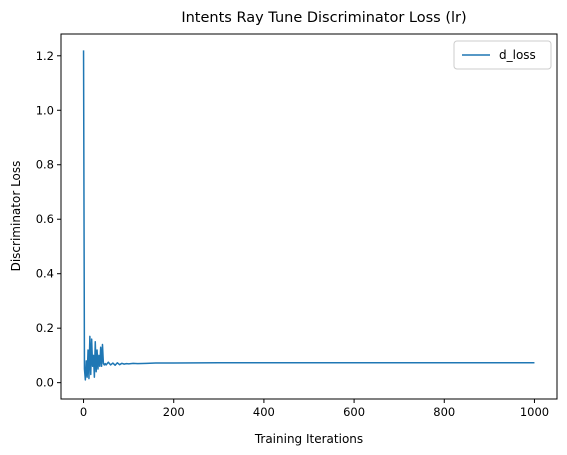 The image size is (567, 455). What do you see at coordinates (16, 216) in the screenshot?
I see `y-axis-label: Discriminator Loss` at bounding box center [16, 216].